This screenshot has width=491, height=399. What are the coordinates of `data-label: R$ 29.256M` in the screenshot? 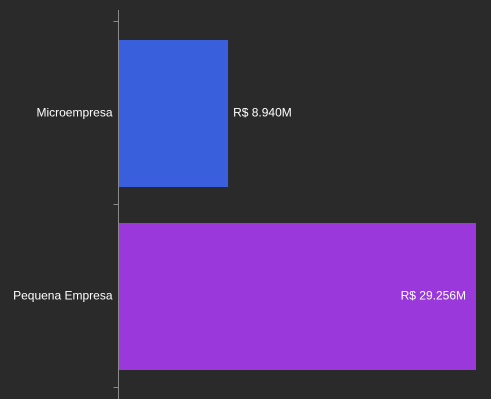 It's located at (433, 296).